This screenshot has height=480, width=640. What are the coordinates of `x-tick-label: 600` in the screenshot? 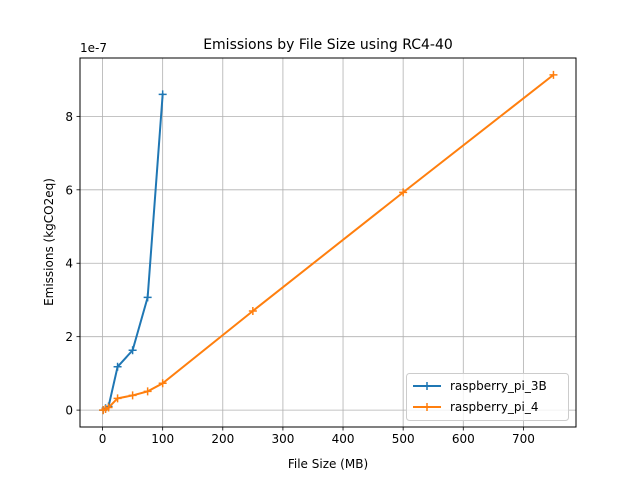 It's located at (463, 439).